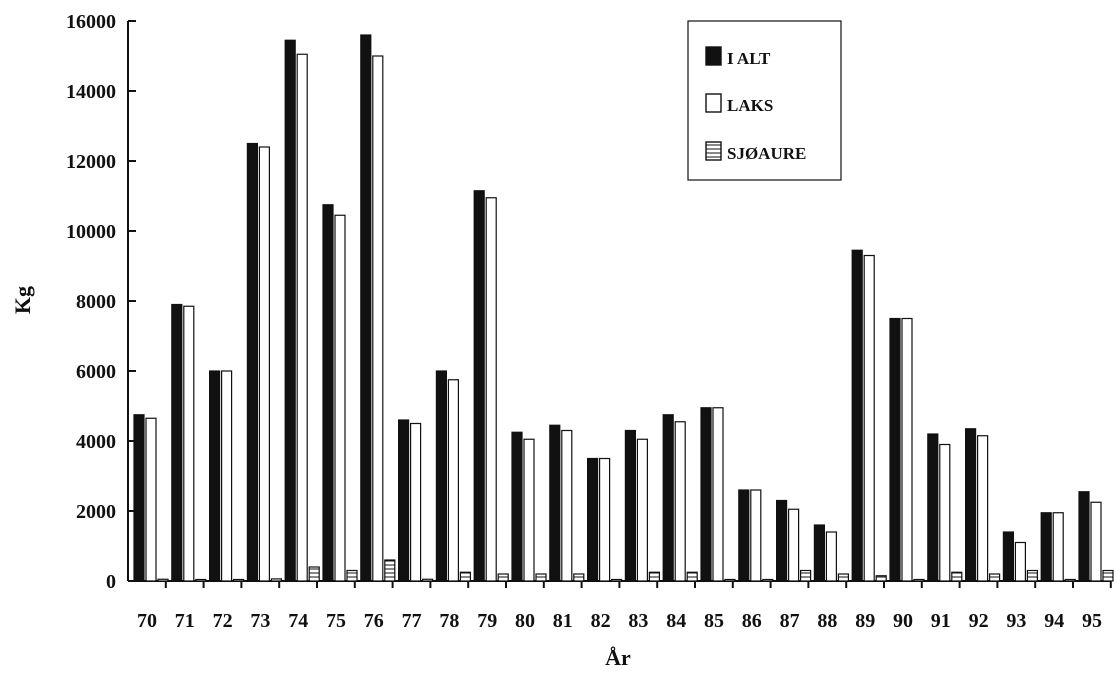  I want to click on x-tick-label: 78, so click(449, 621).